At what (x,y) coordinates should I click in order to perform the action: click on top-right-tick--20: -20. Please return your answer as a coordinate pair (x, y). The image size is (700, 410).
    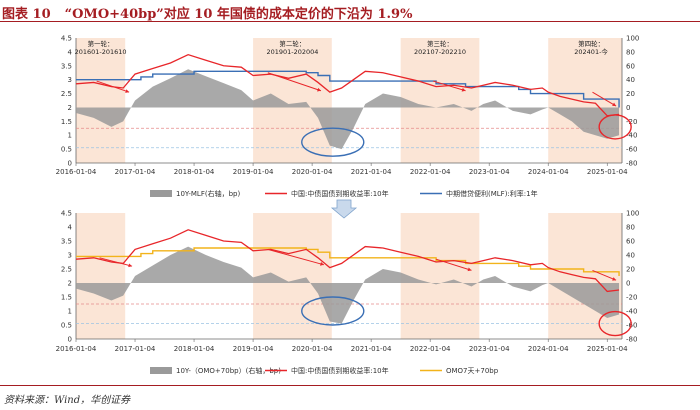
    Looking at the image, I should click on (631, 122).